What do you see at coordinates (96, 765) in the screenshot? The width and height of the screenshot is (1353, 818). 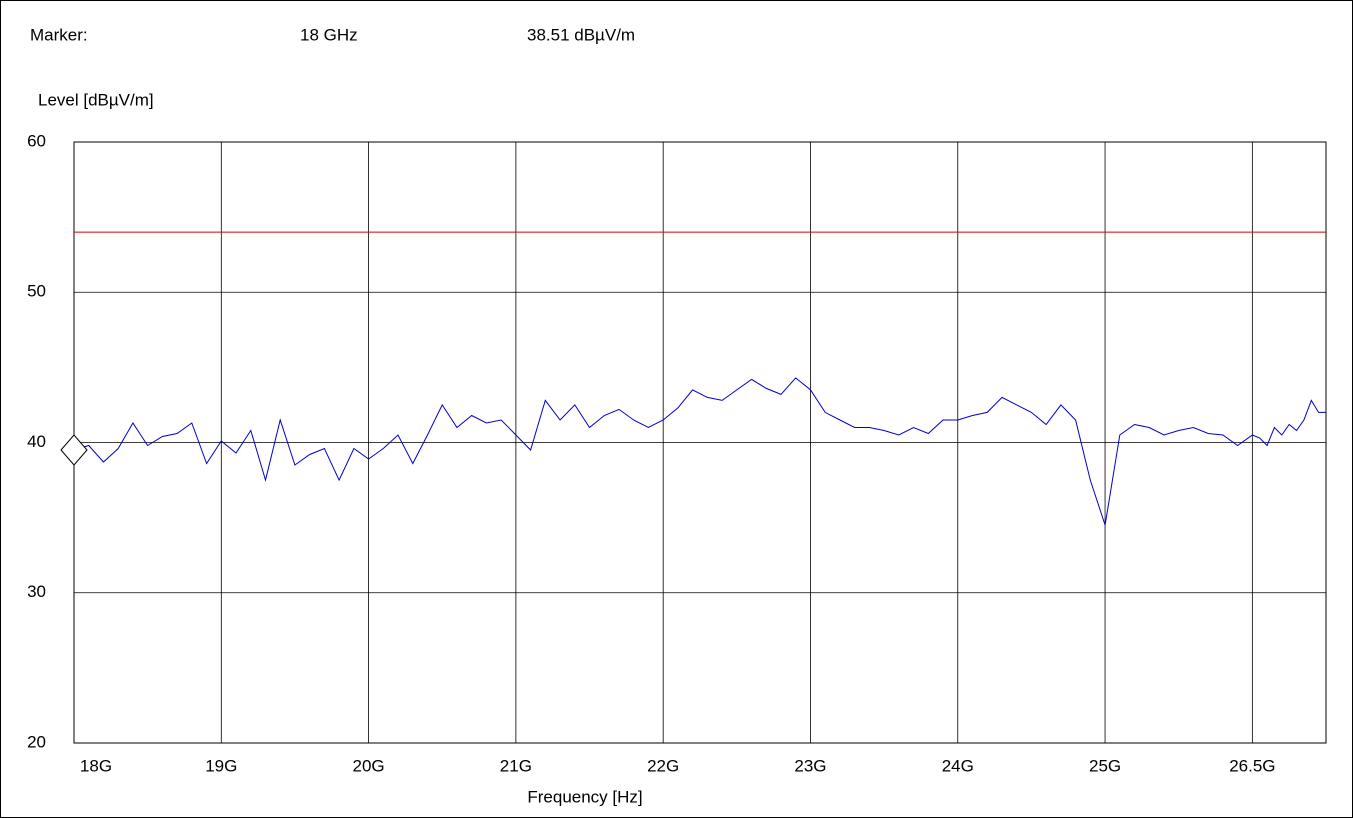 I see `x-tick-label: 18G` at bounding box center [96, 765].